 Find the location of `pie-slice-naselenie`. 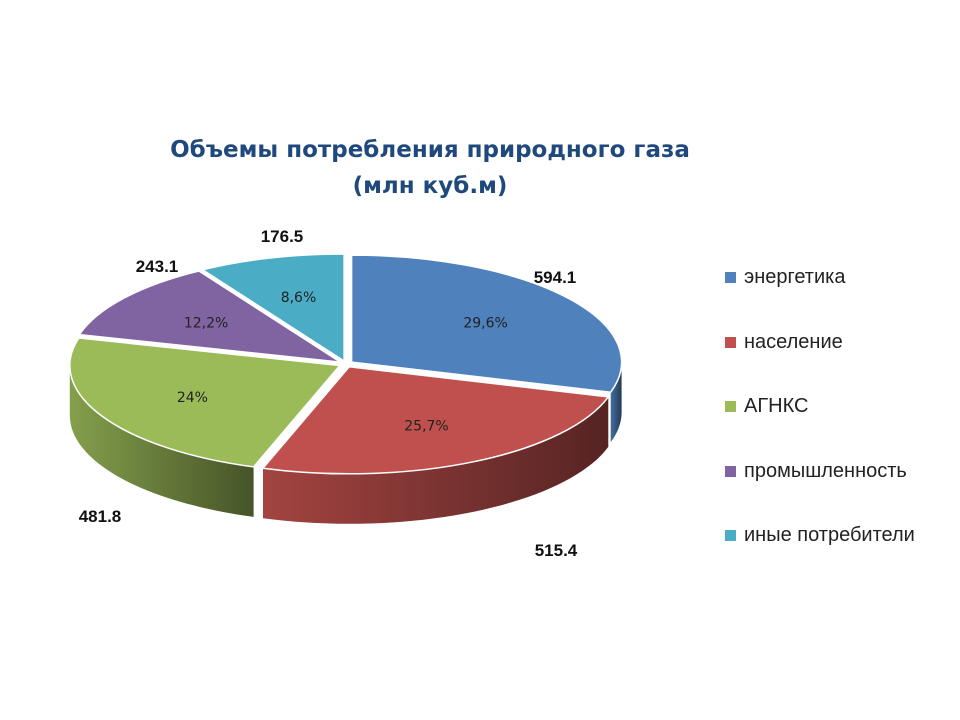

pie-slice-naselenie is located at coordinates (436, 420).